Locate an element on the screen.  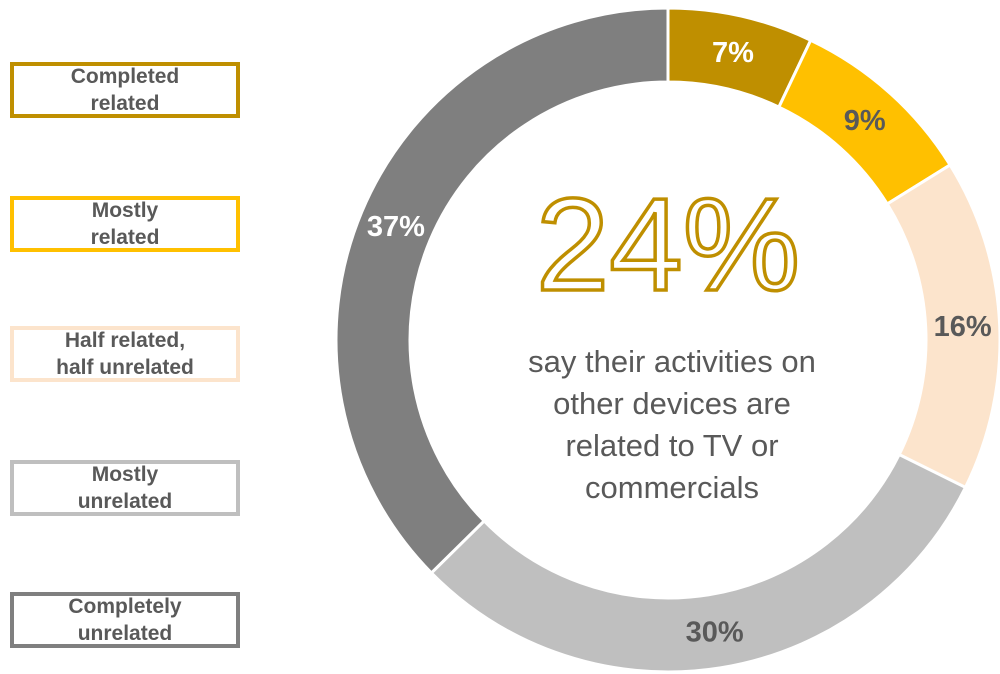
legend-item-mostly-related: Mostly related is located at coordinates (125, 224).